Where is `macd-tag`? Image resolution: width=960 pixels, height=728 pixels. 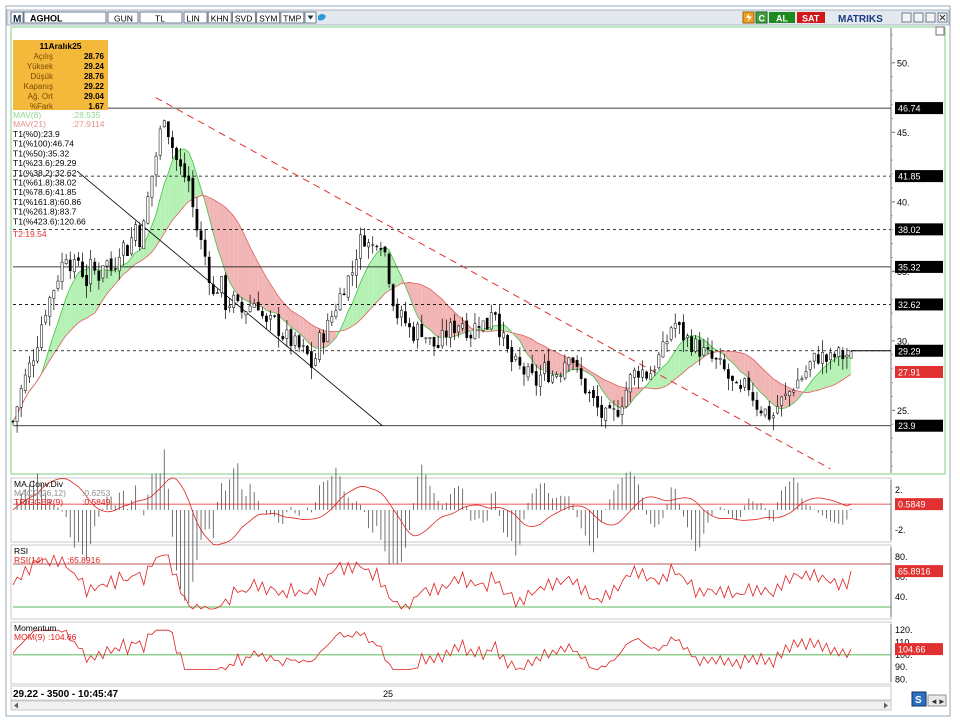 macd-tag is located at coordinates (919, 504).